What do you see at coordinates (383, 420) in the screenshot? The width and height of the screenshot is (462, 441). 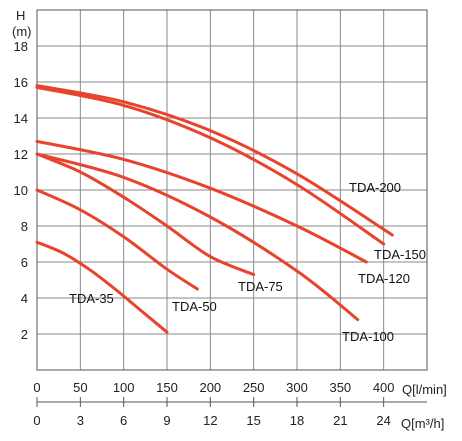 I see `x2-tick-label: 24` at bounding box center [383, 420].